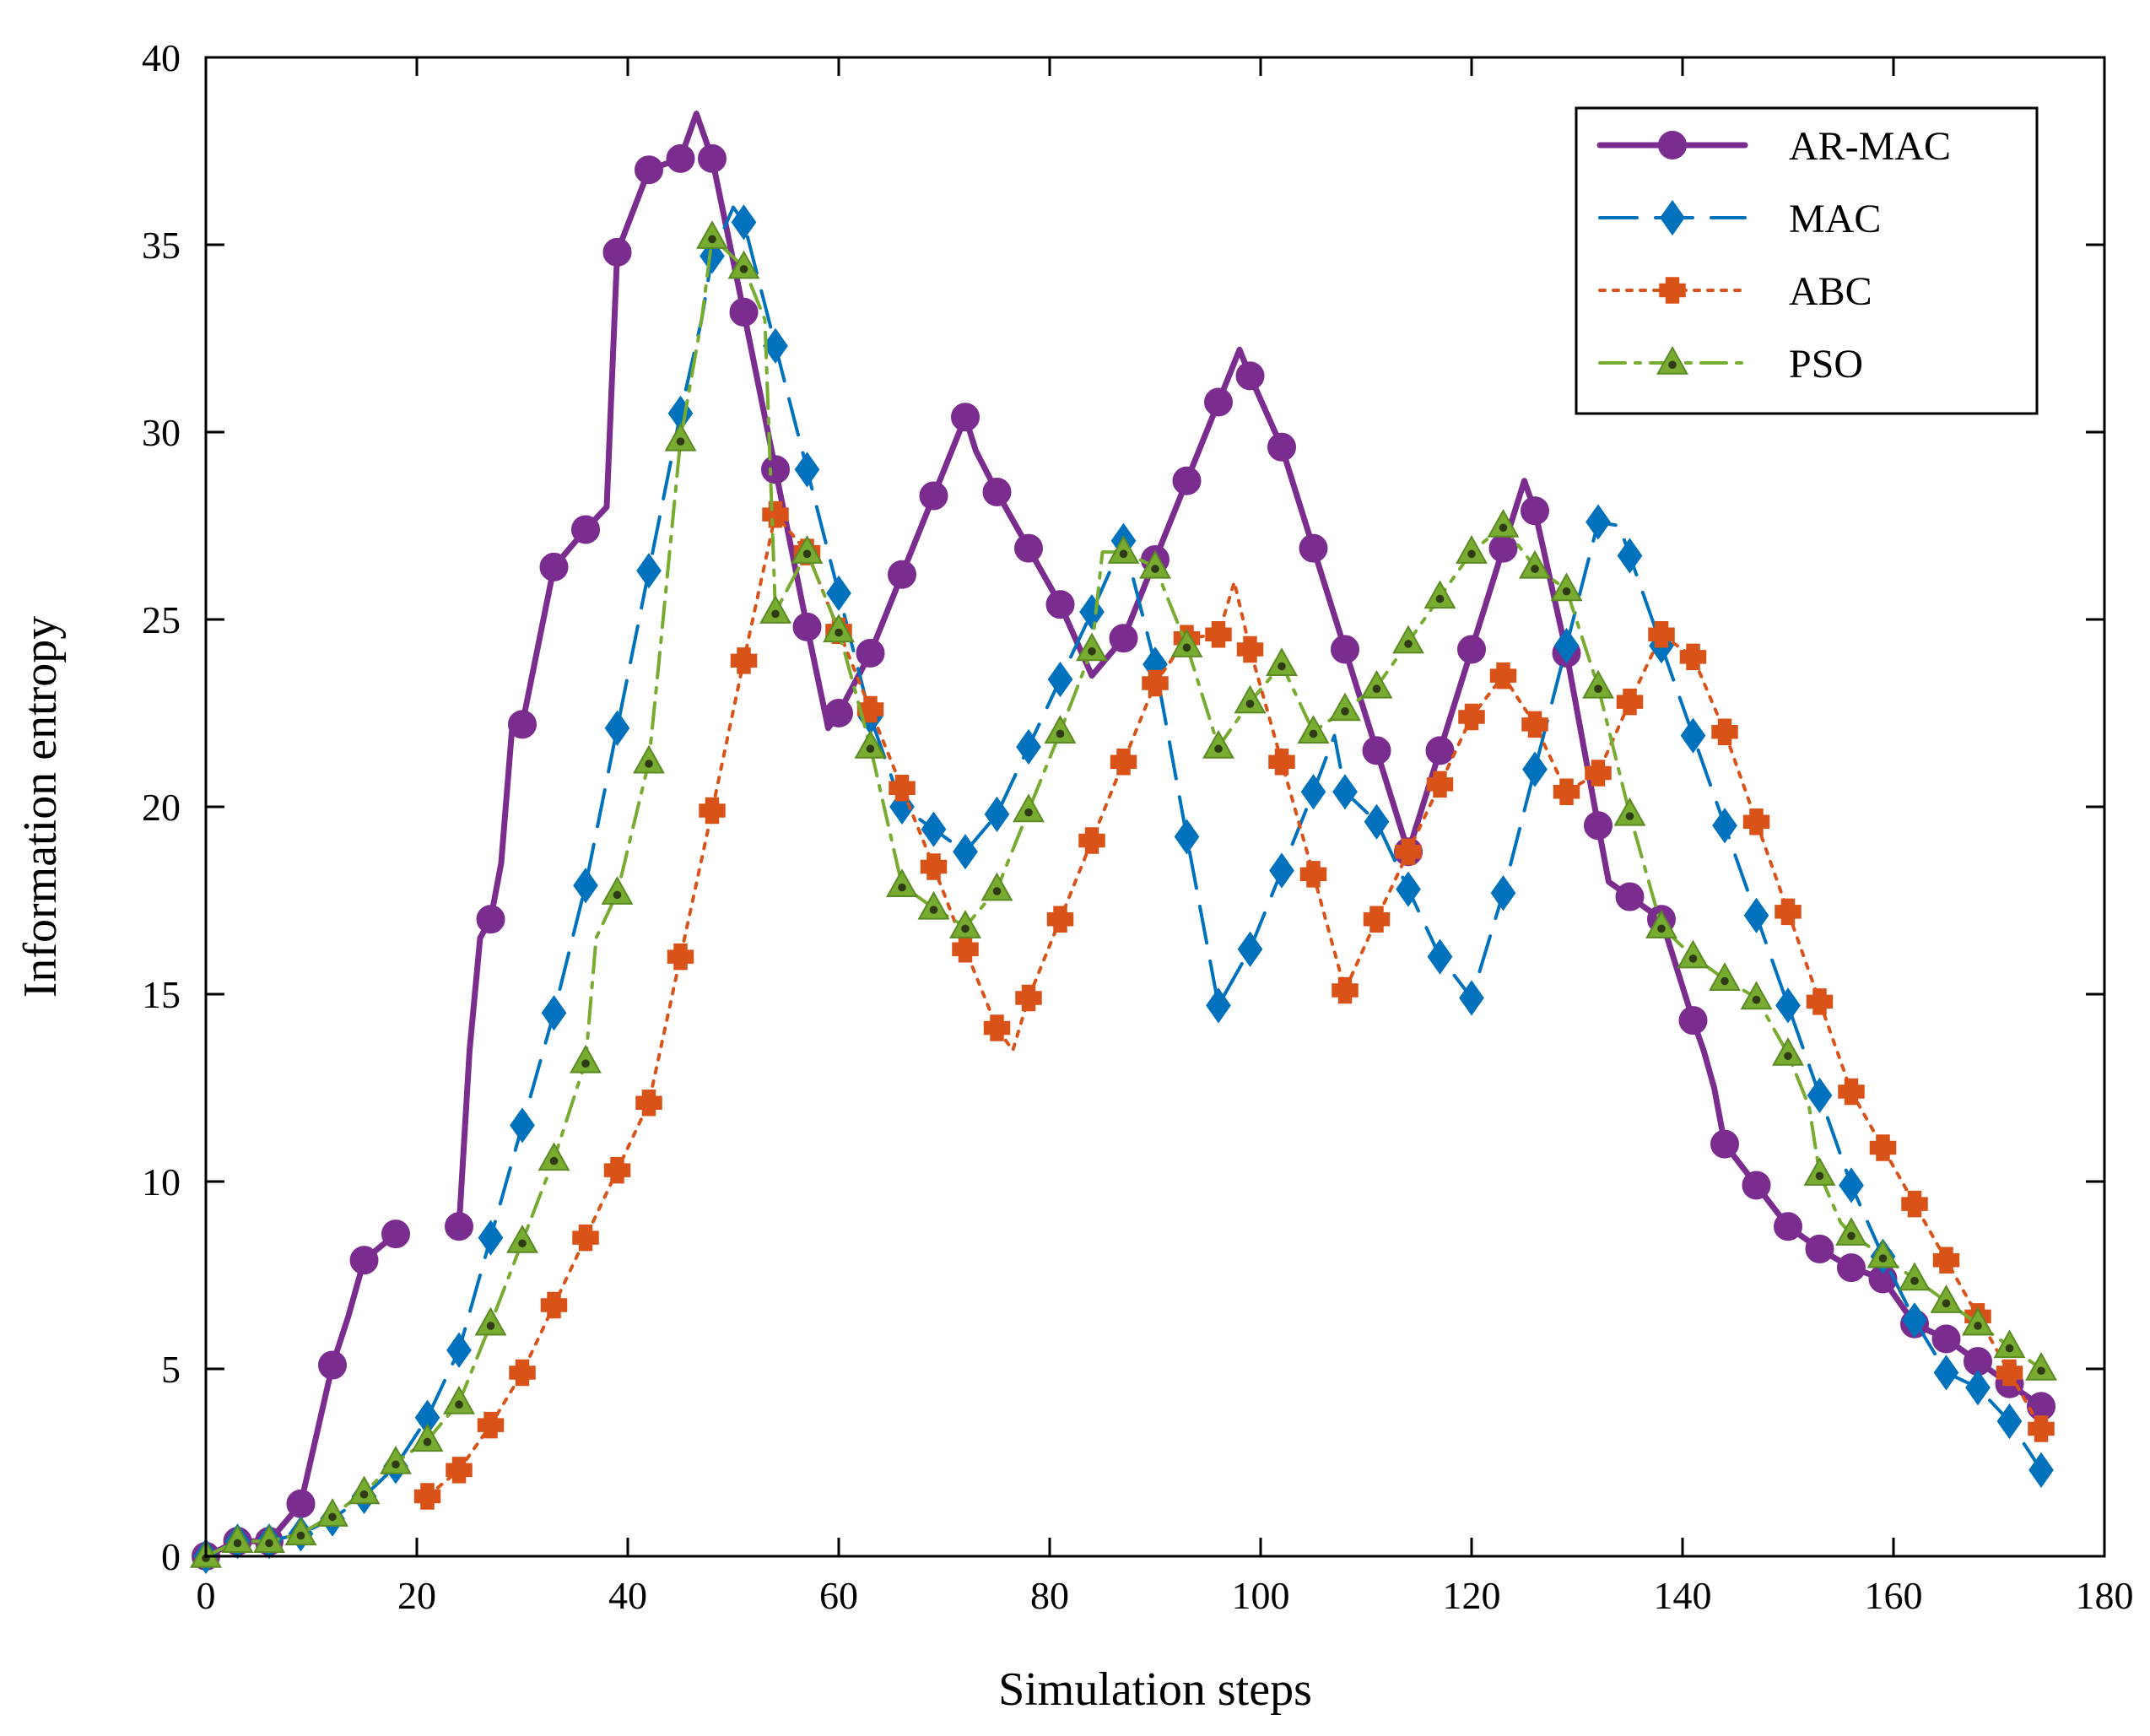  Describe the element at coordinates (161, 994) in the screenshot. I see `y-tick-label: 15` at that location.